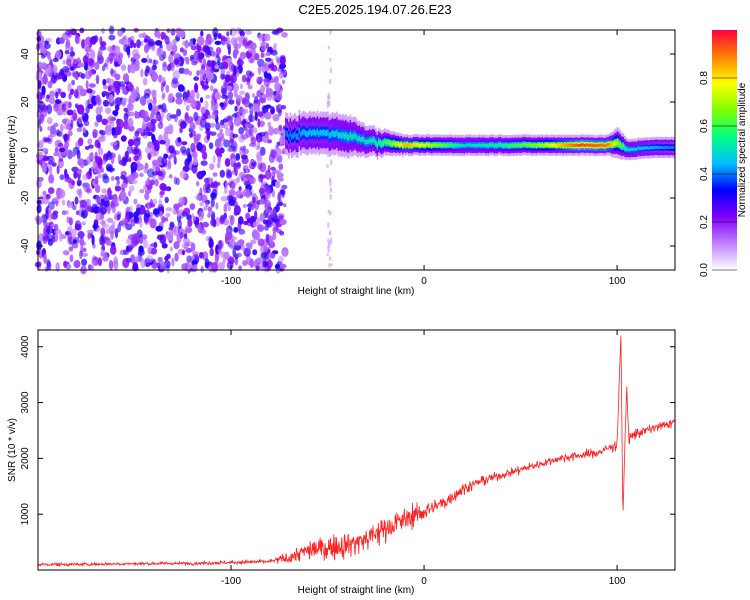 The width and height of the screenshot is (750, 600). What do you see at coordinates (231, 581) in the screenshot?
I see `x-tick-label: -100` at bounding box center [231, 581].